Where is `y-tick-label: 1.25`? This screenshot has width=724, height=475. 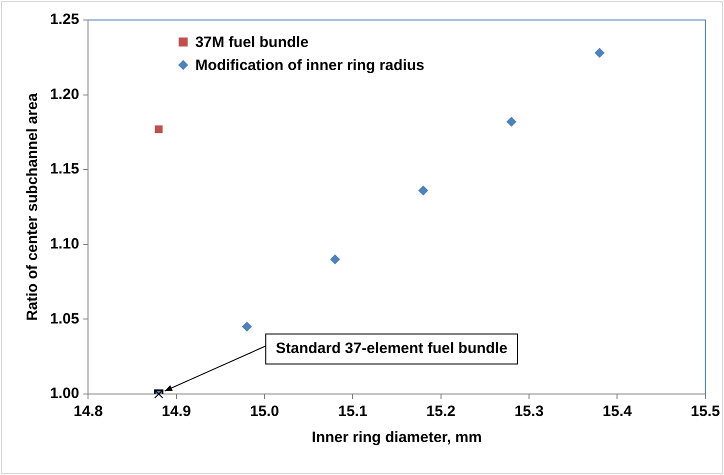 y-tick-label: 1.25 is located at coordinates (65, 19).